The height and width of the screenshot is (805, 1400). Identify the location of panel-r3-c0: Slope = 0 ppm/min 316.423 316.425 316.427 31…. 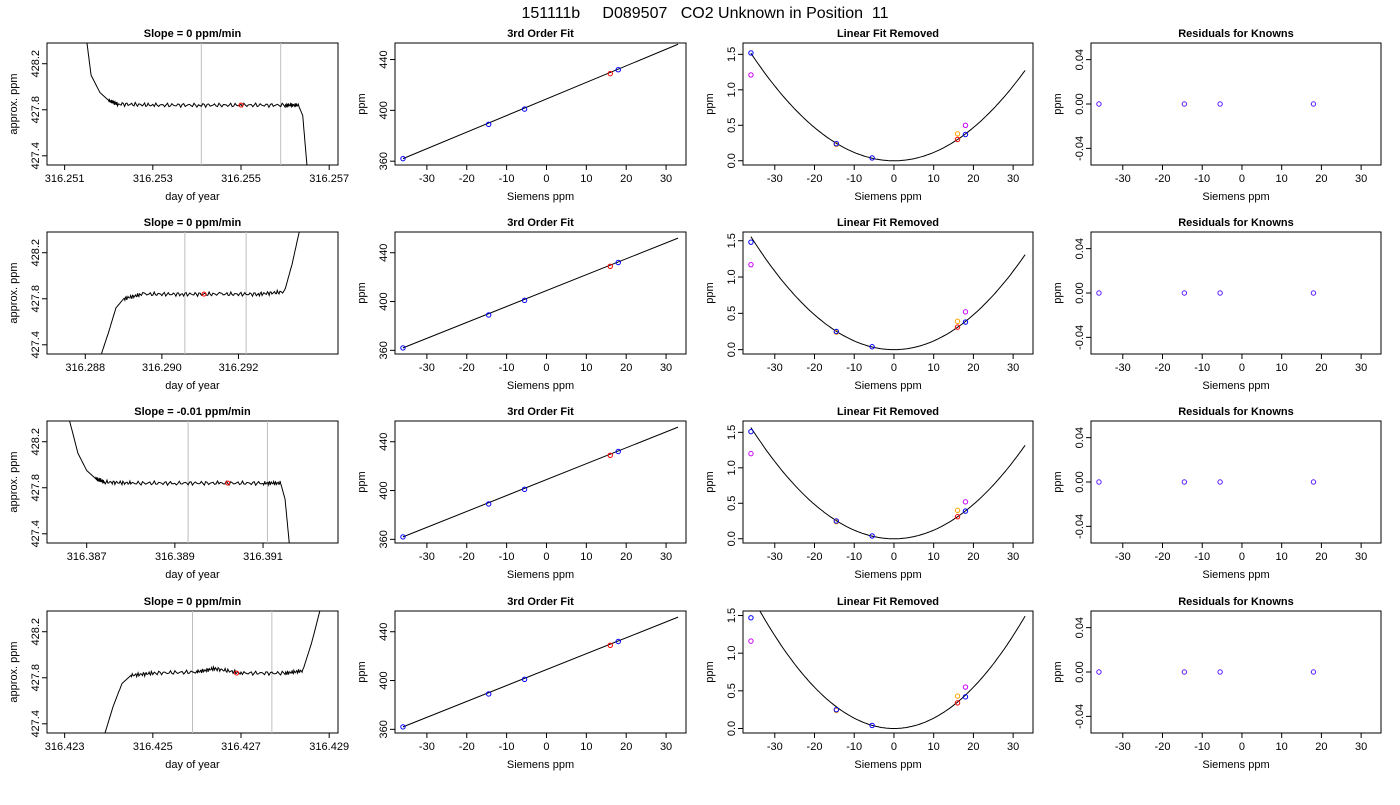
(178, 683).